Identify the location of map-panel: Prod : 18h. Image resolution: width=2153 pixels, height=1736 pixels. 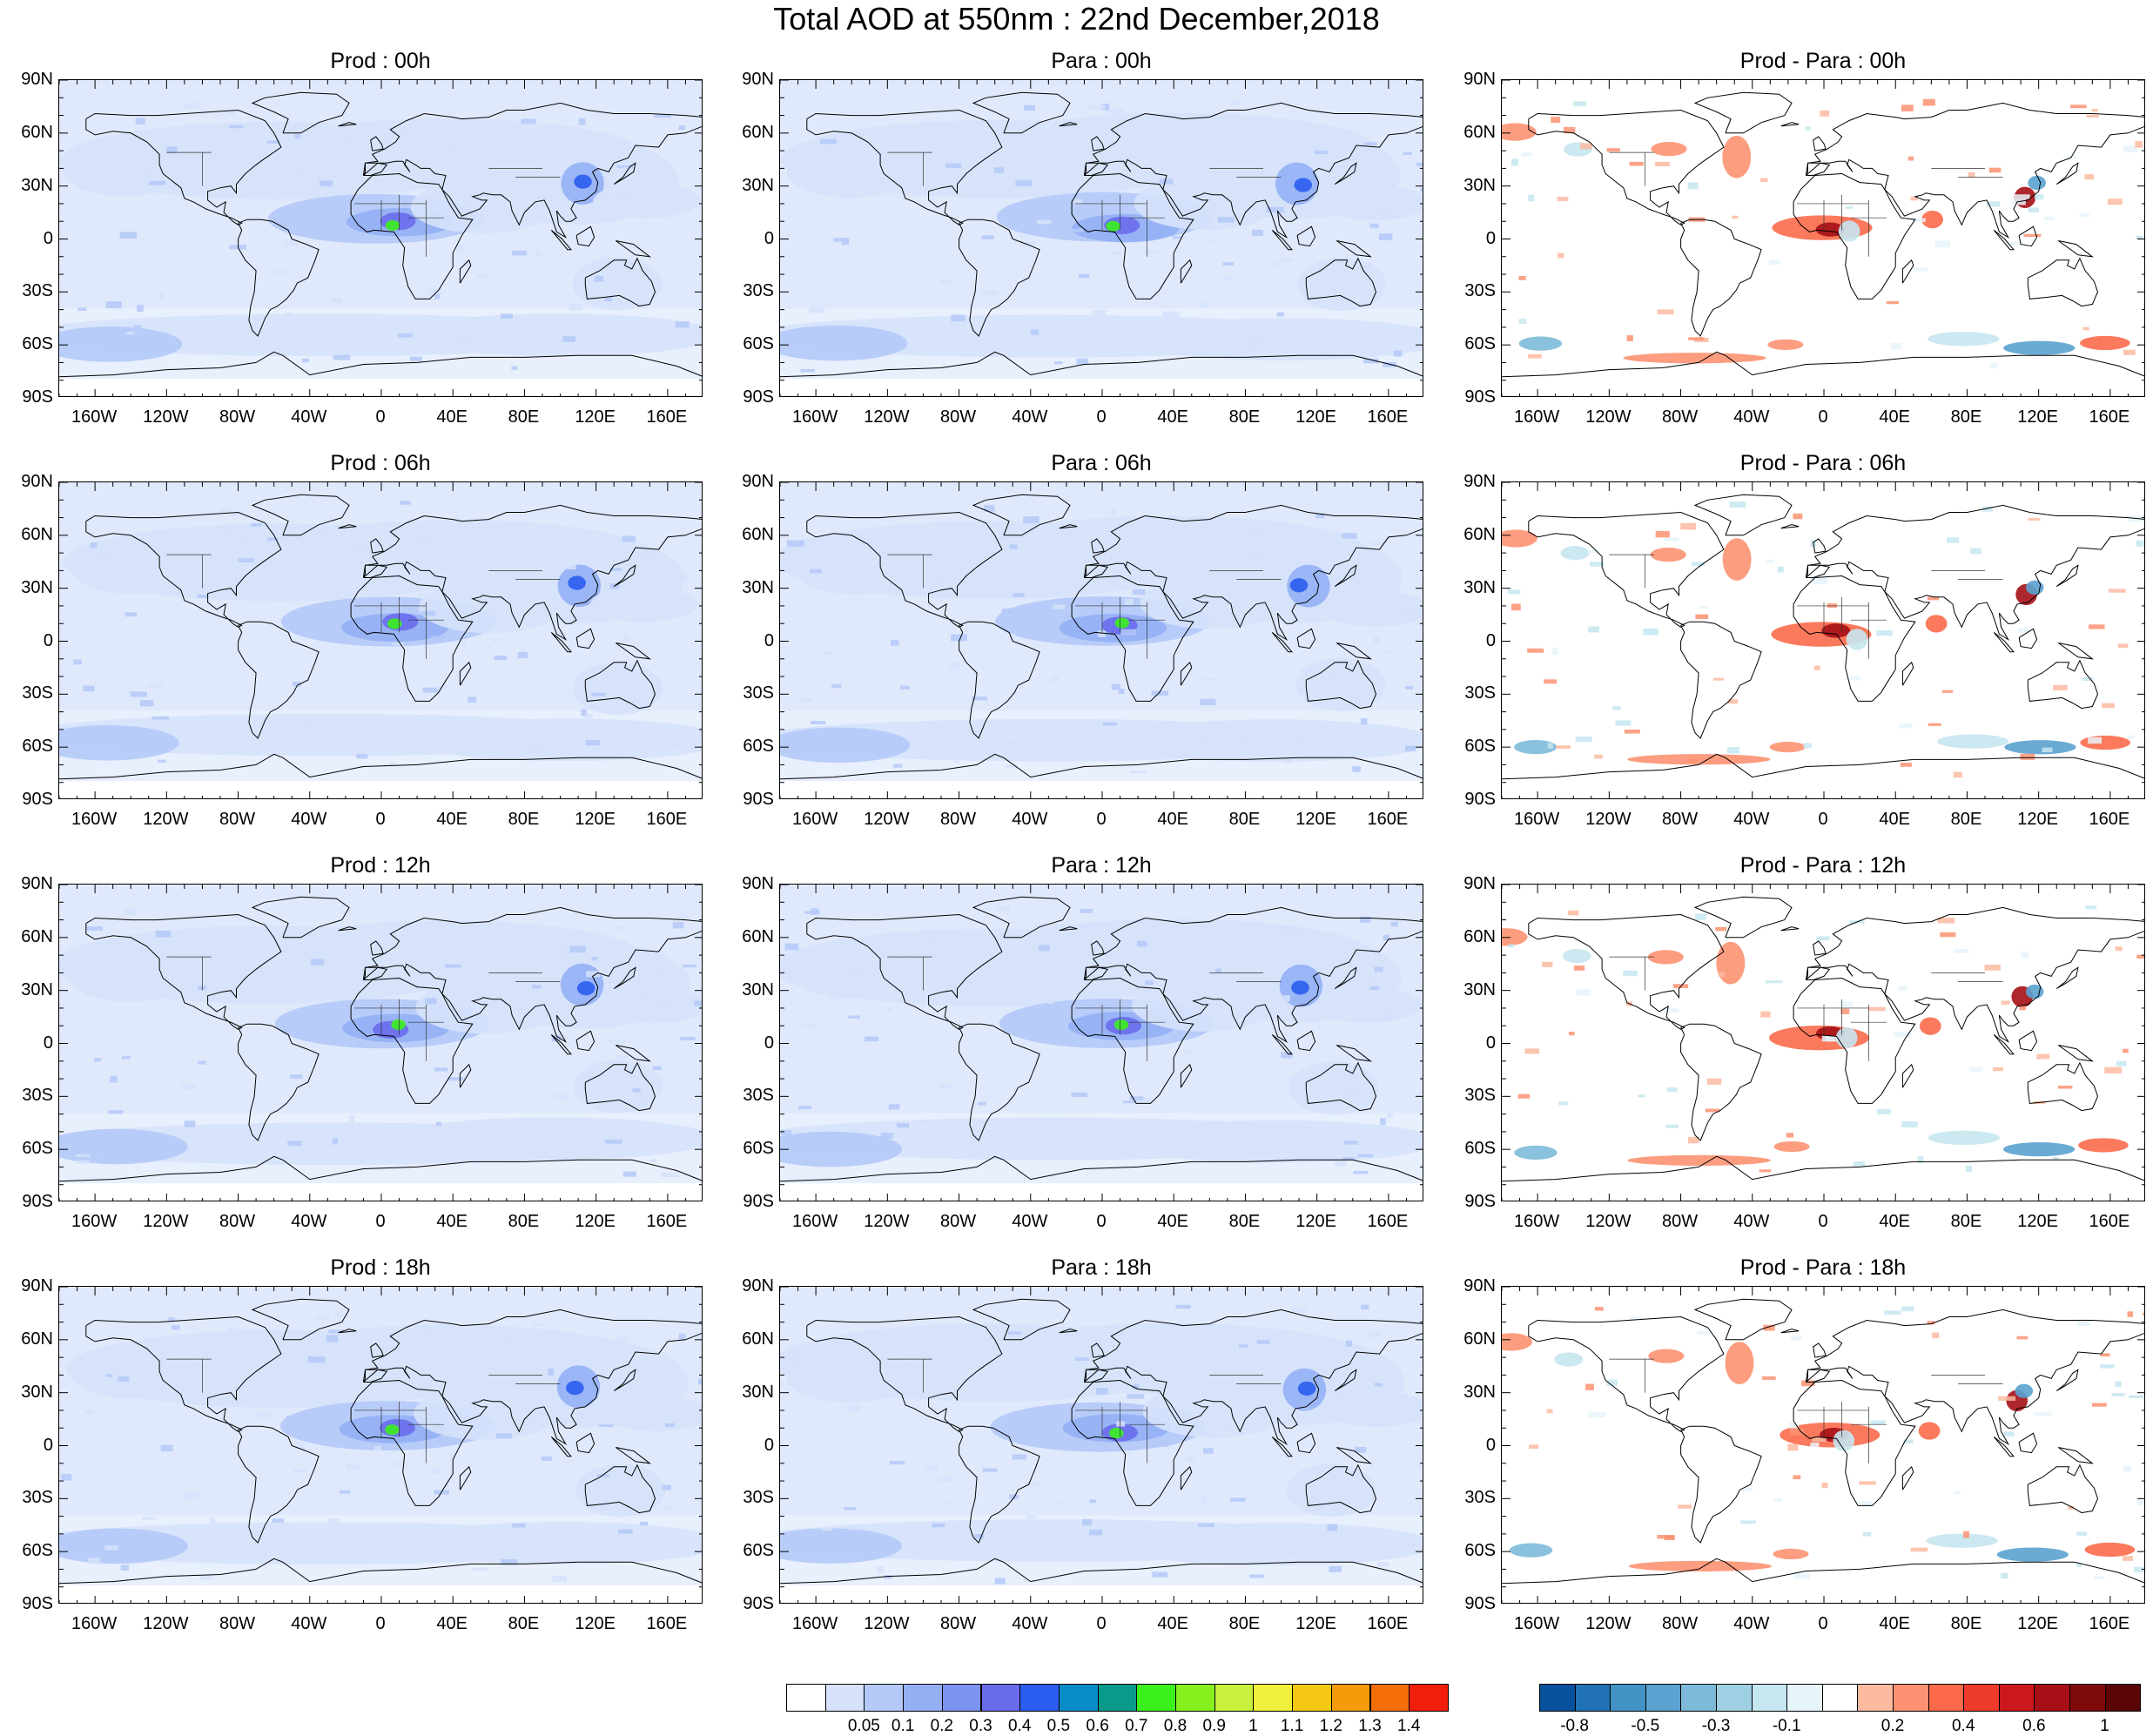
(380, 1413).